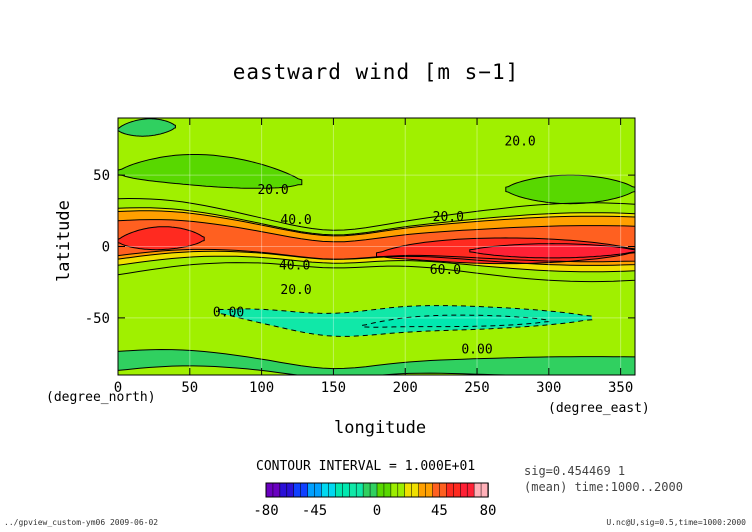 This screenshot has width=752, height=532. I want to click on x-tick-label: 50, so click(189, 388).